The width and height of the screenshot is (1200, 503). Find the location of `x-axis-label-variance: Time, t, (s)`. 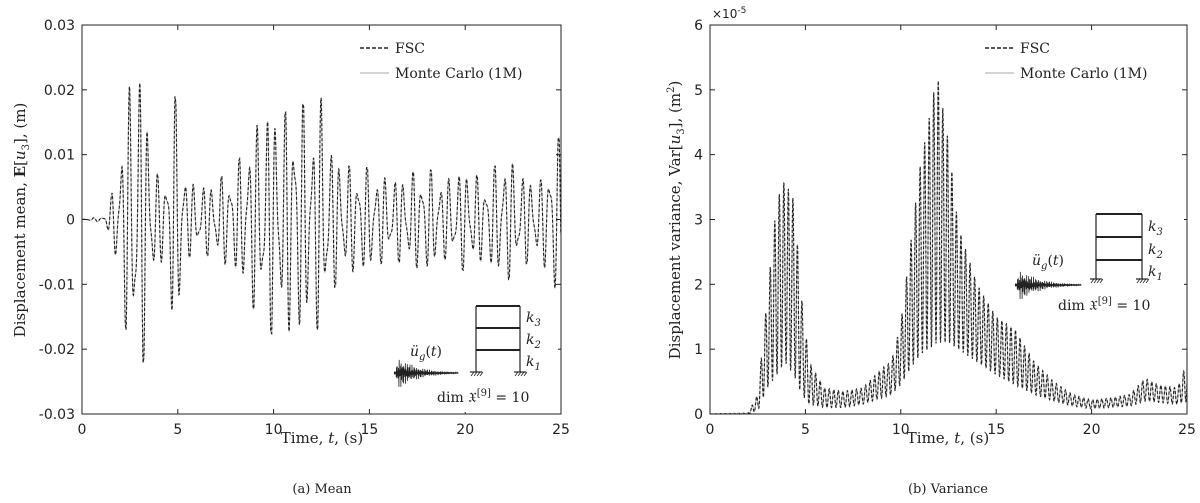

x-axis-label-variance: Time, t, (s) is located at coordinates (948, 438).